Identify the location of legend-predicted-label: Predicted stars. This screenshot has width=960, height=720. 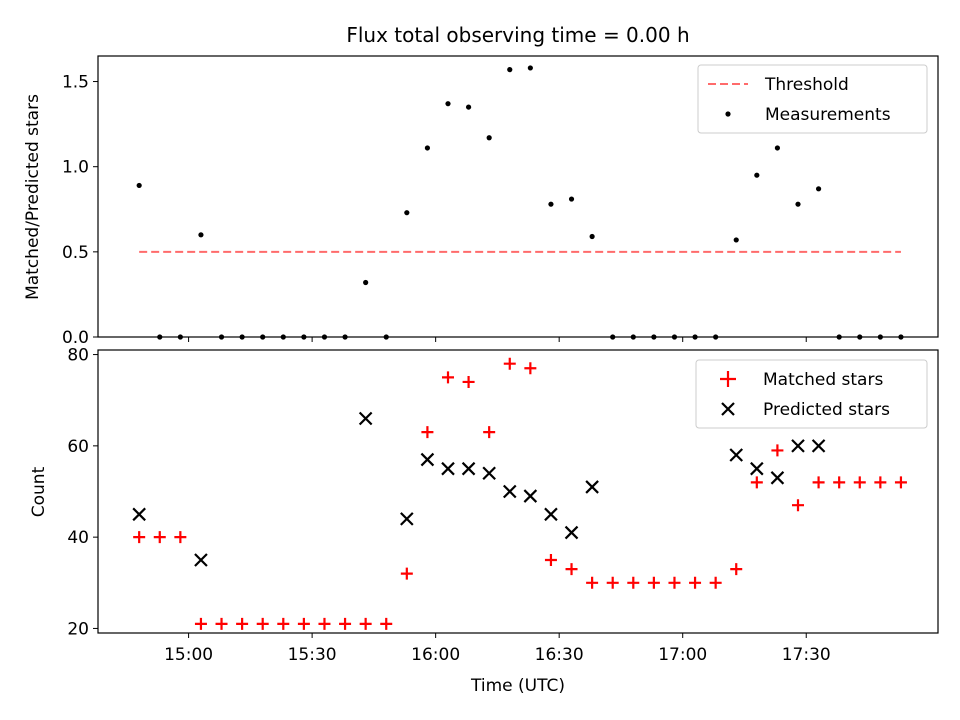
(826, 410).